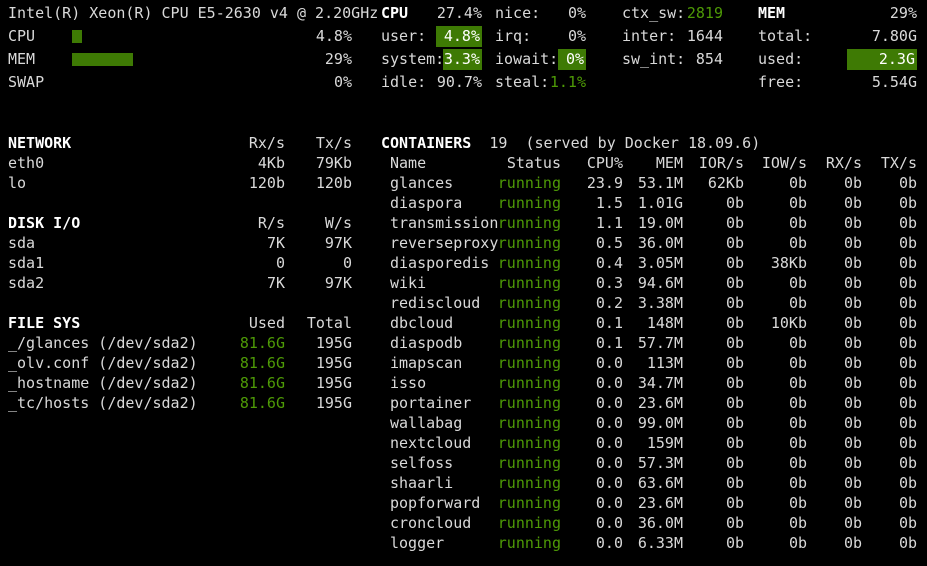 The height and width of the screenshot is (566, 927). I want to click on containers-subtitle: (served by Docker 18.09.6), so click(643, 143).